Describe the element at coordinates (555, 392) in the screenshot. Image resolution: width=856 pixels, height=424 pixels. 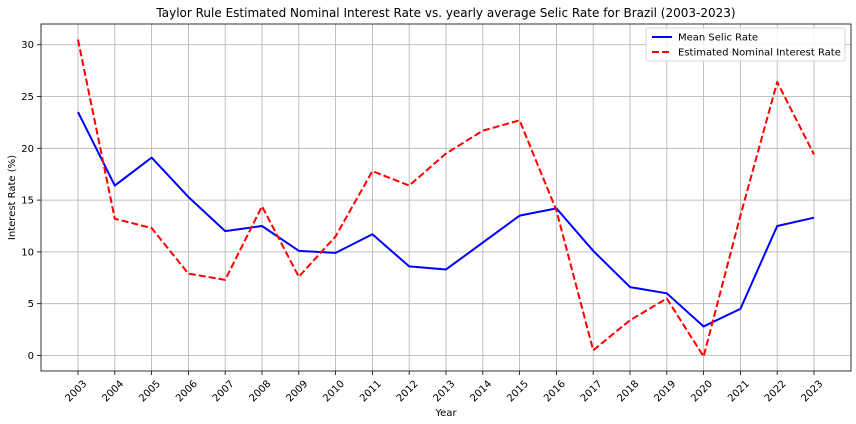
I see `x-tick-label: 2016` at that location.